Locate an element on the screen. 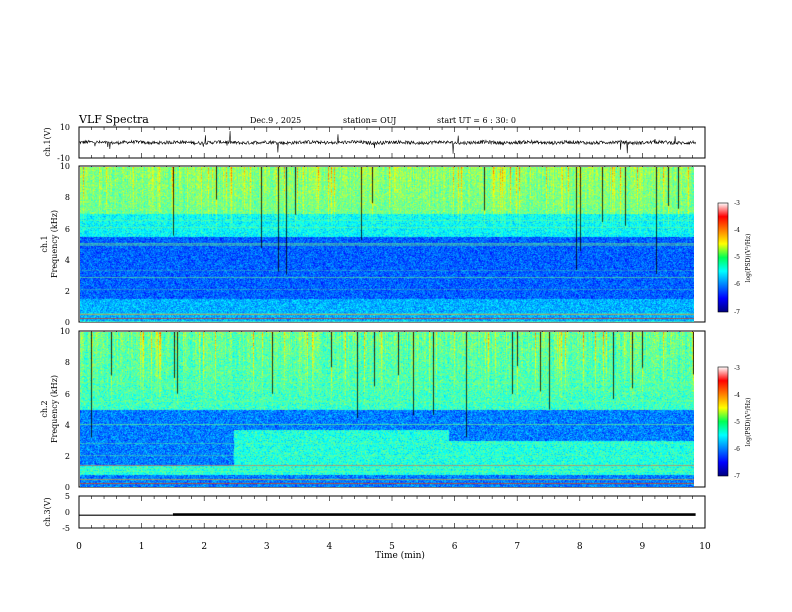  ch3-ylabel: ch.3(V) is located at coordinates (47, 511).